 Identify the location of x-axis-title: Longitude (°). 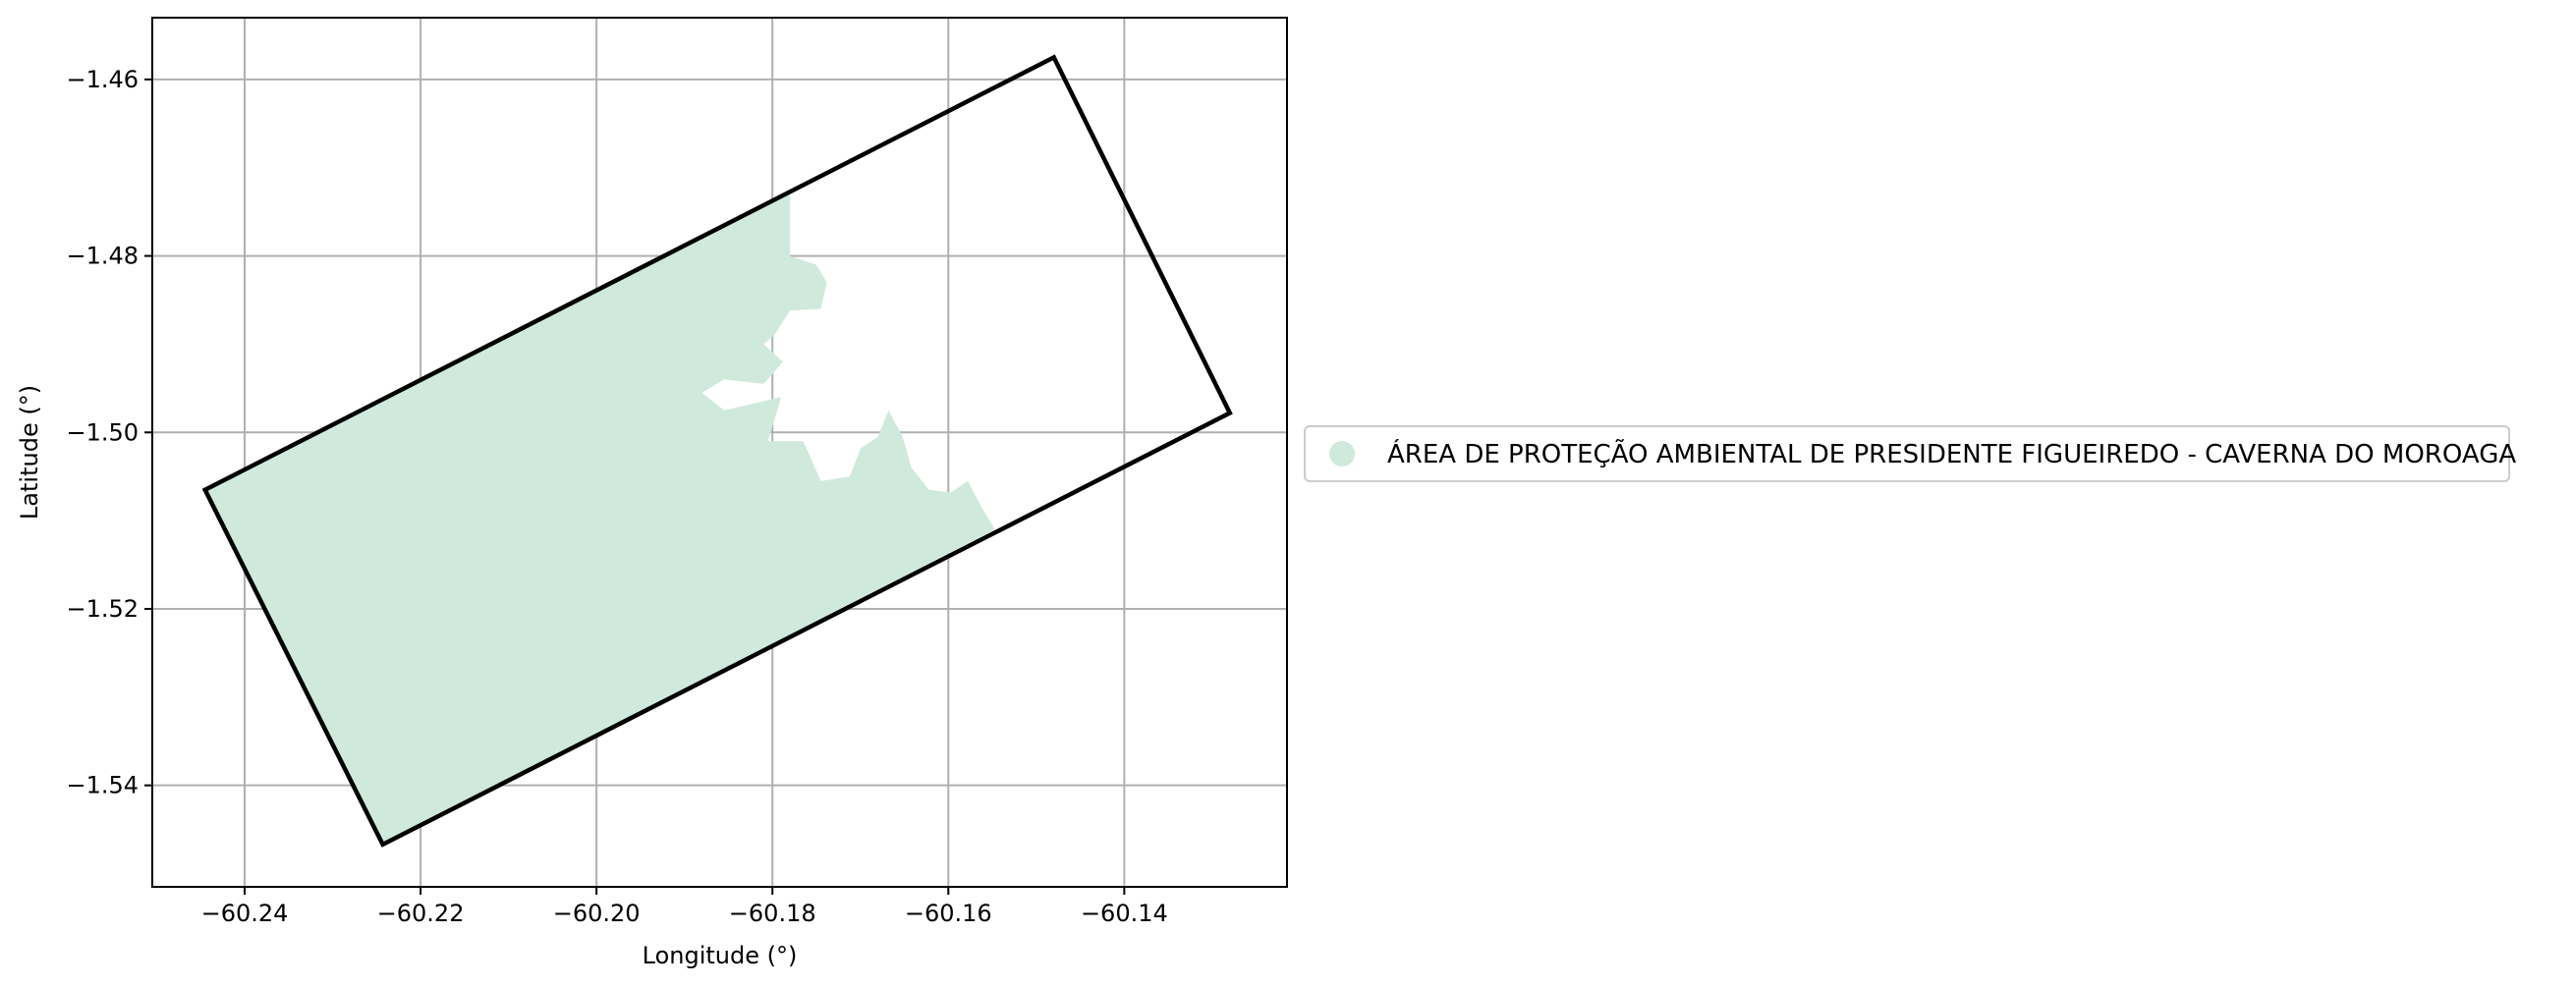
(720, 955).